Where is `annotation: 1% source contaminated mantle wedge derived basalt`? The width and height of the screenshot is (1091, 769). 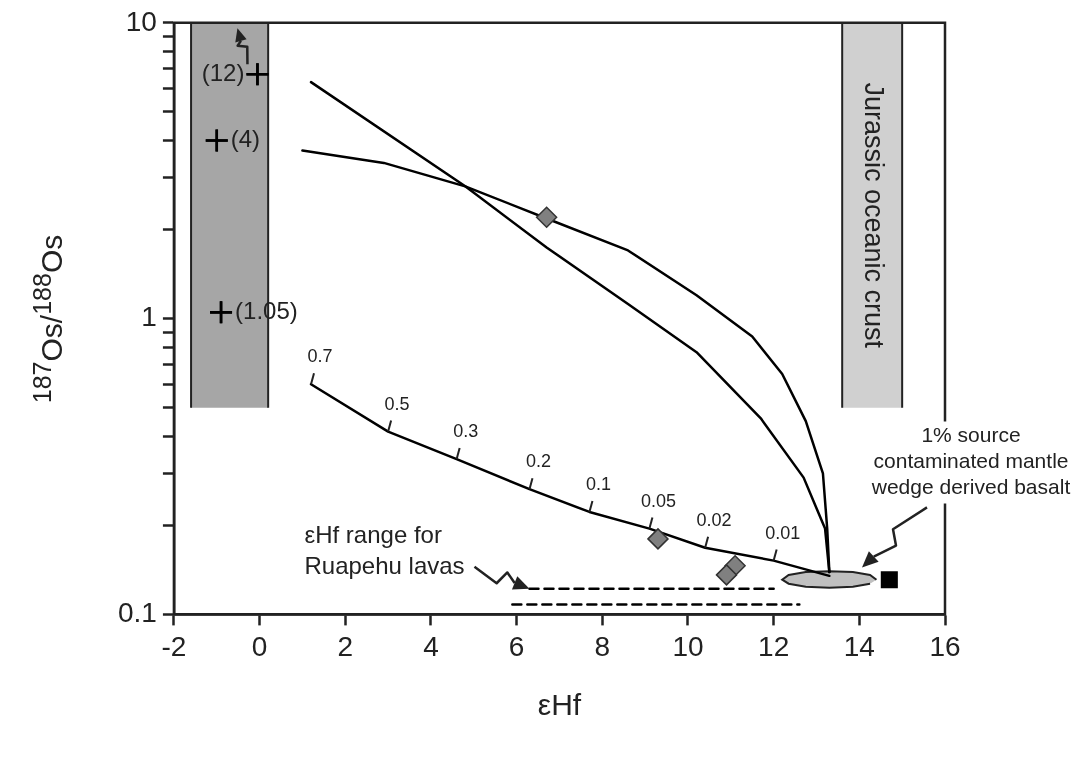 annotation: 1% source contaminated mantle wedge derived basalt is located at coordinates (970, 461).